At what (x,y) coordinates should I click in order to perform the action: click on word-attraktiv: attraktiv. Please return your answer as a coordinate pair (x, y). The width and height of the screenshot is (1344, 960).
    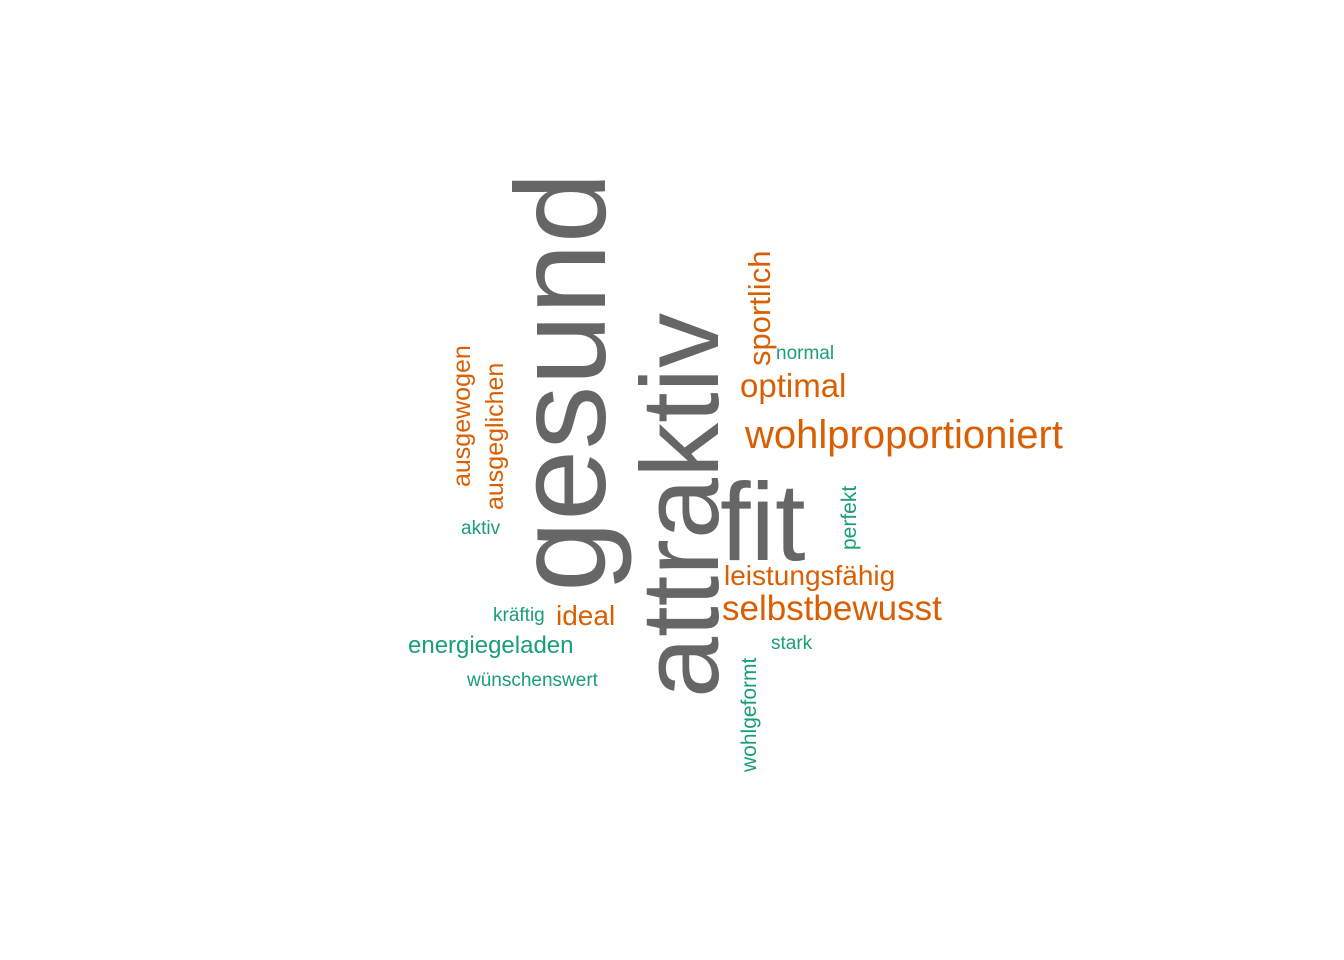
    Looking at the image, I should click on (680, 505).